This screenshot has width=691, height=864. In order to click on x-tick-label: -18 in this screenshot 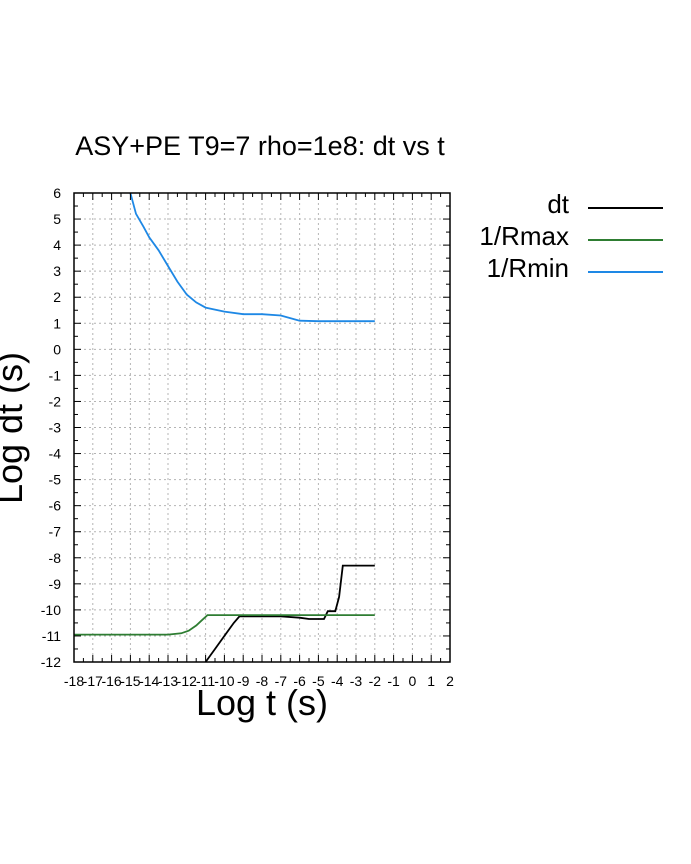, I will do `click(74, 681)`.